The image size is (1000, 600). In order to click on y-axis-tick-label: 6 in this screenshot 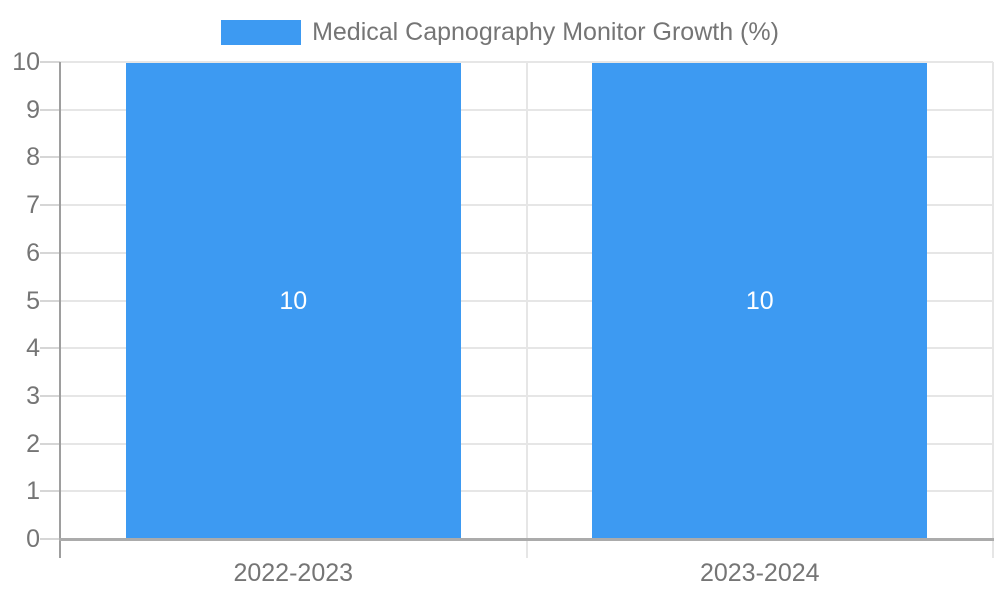, I will do `click(33, 252)`.